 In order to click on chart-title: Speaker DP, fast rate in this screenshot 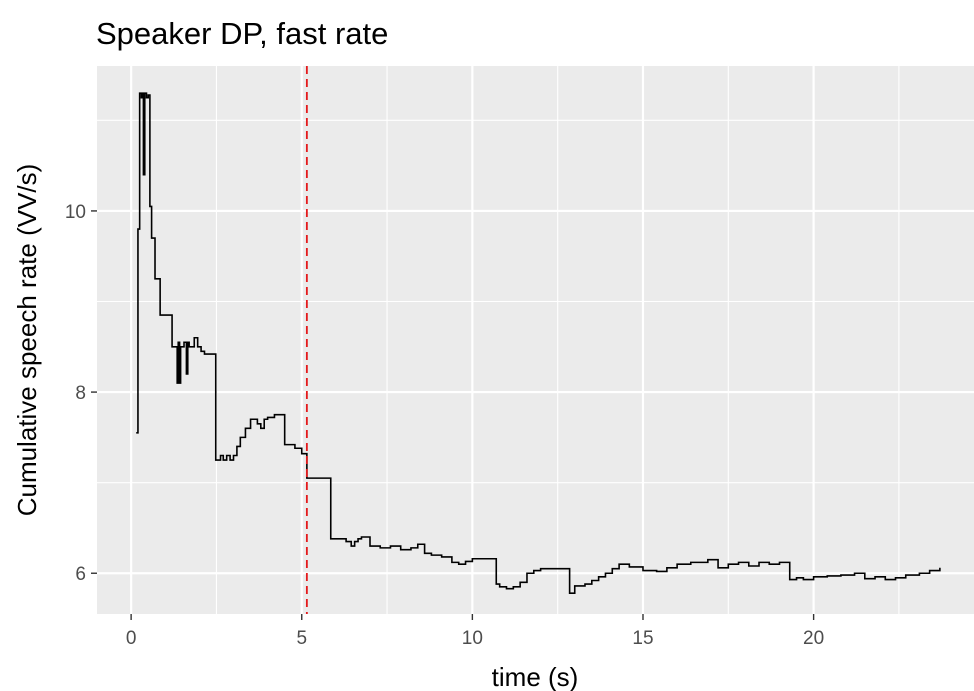, I will do `click(242, 33)`.